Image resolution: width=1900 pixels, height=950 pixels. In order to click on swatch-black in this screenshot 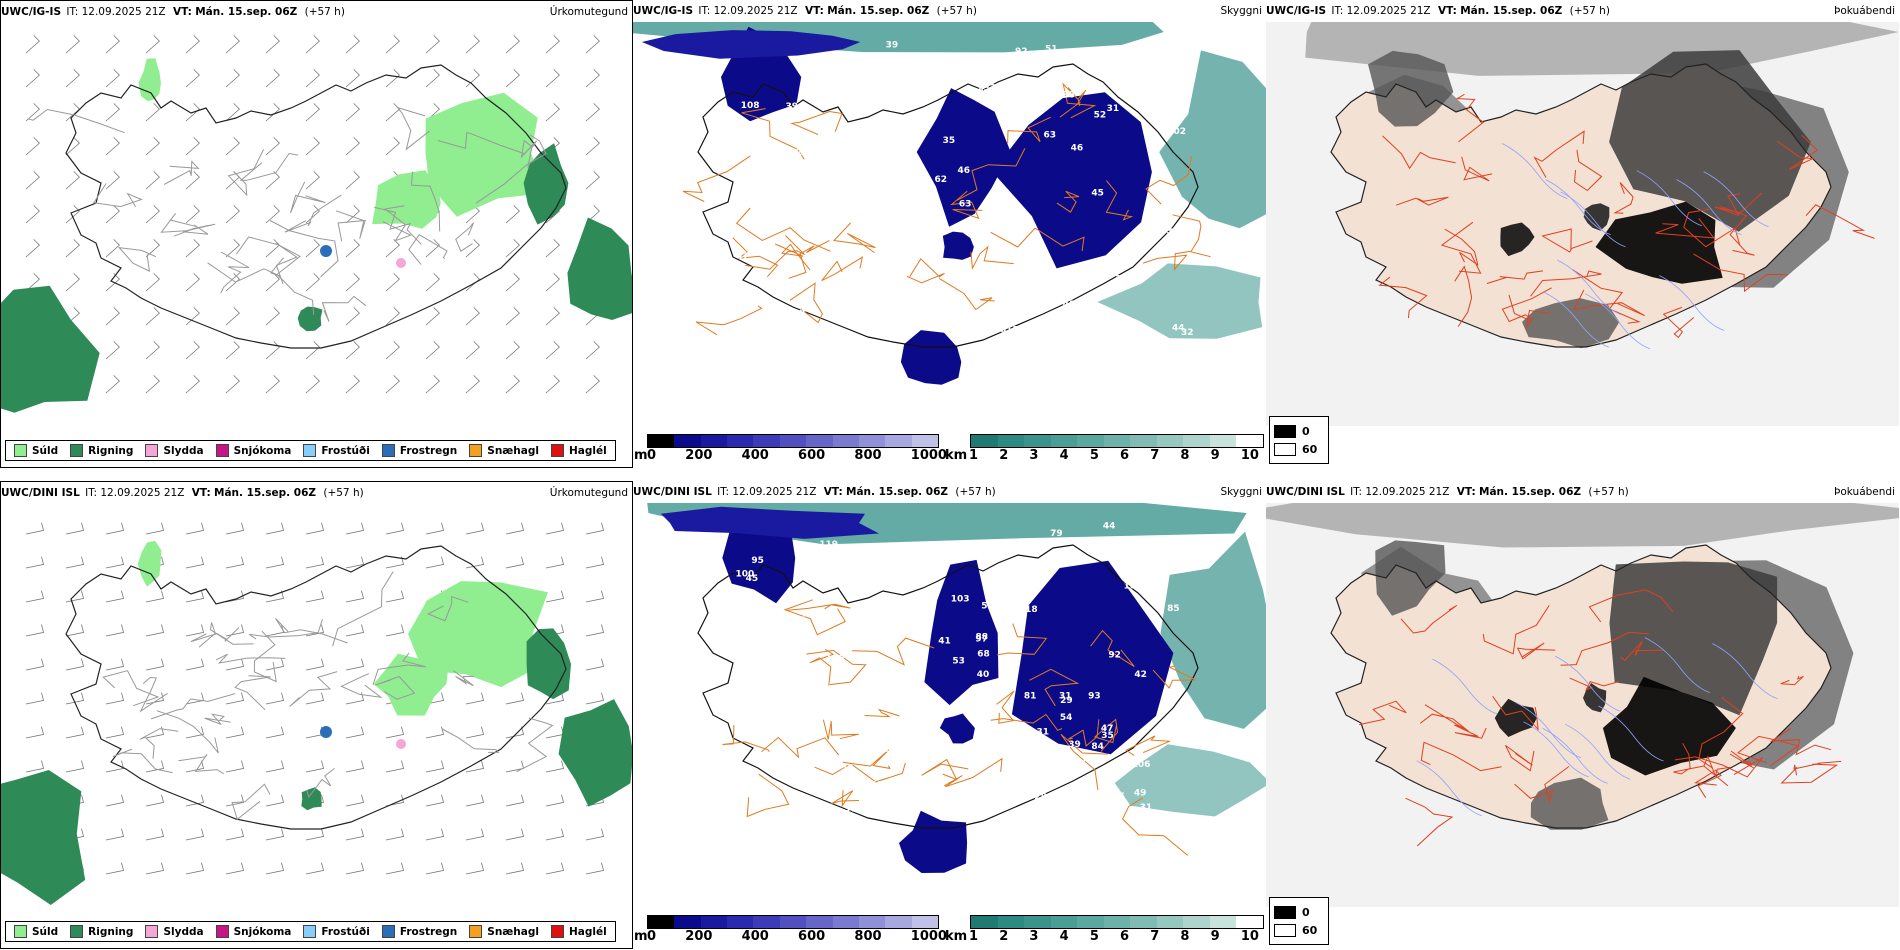, I will do `click(1285, 431)`.